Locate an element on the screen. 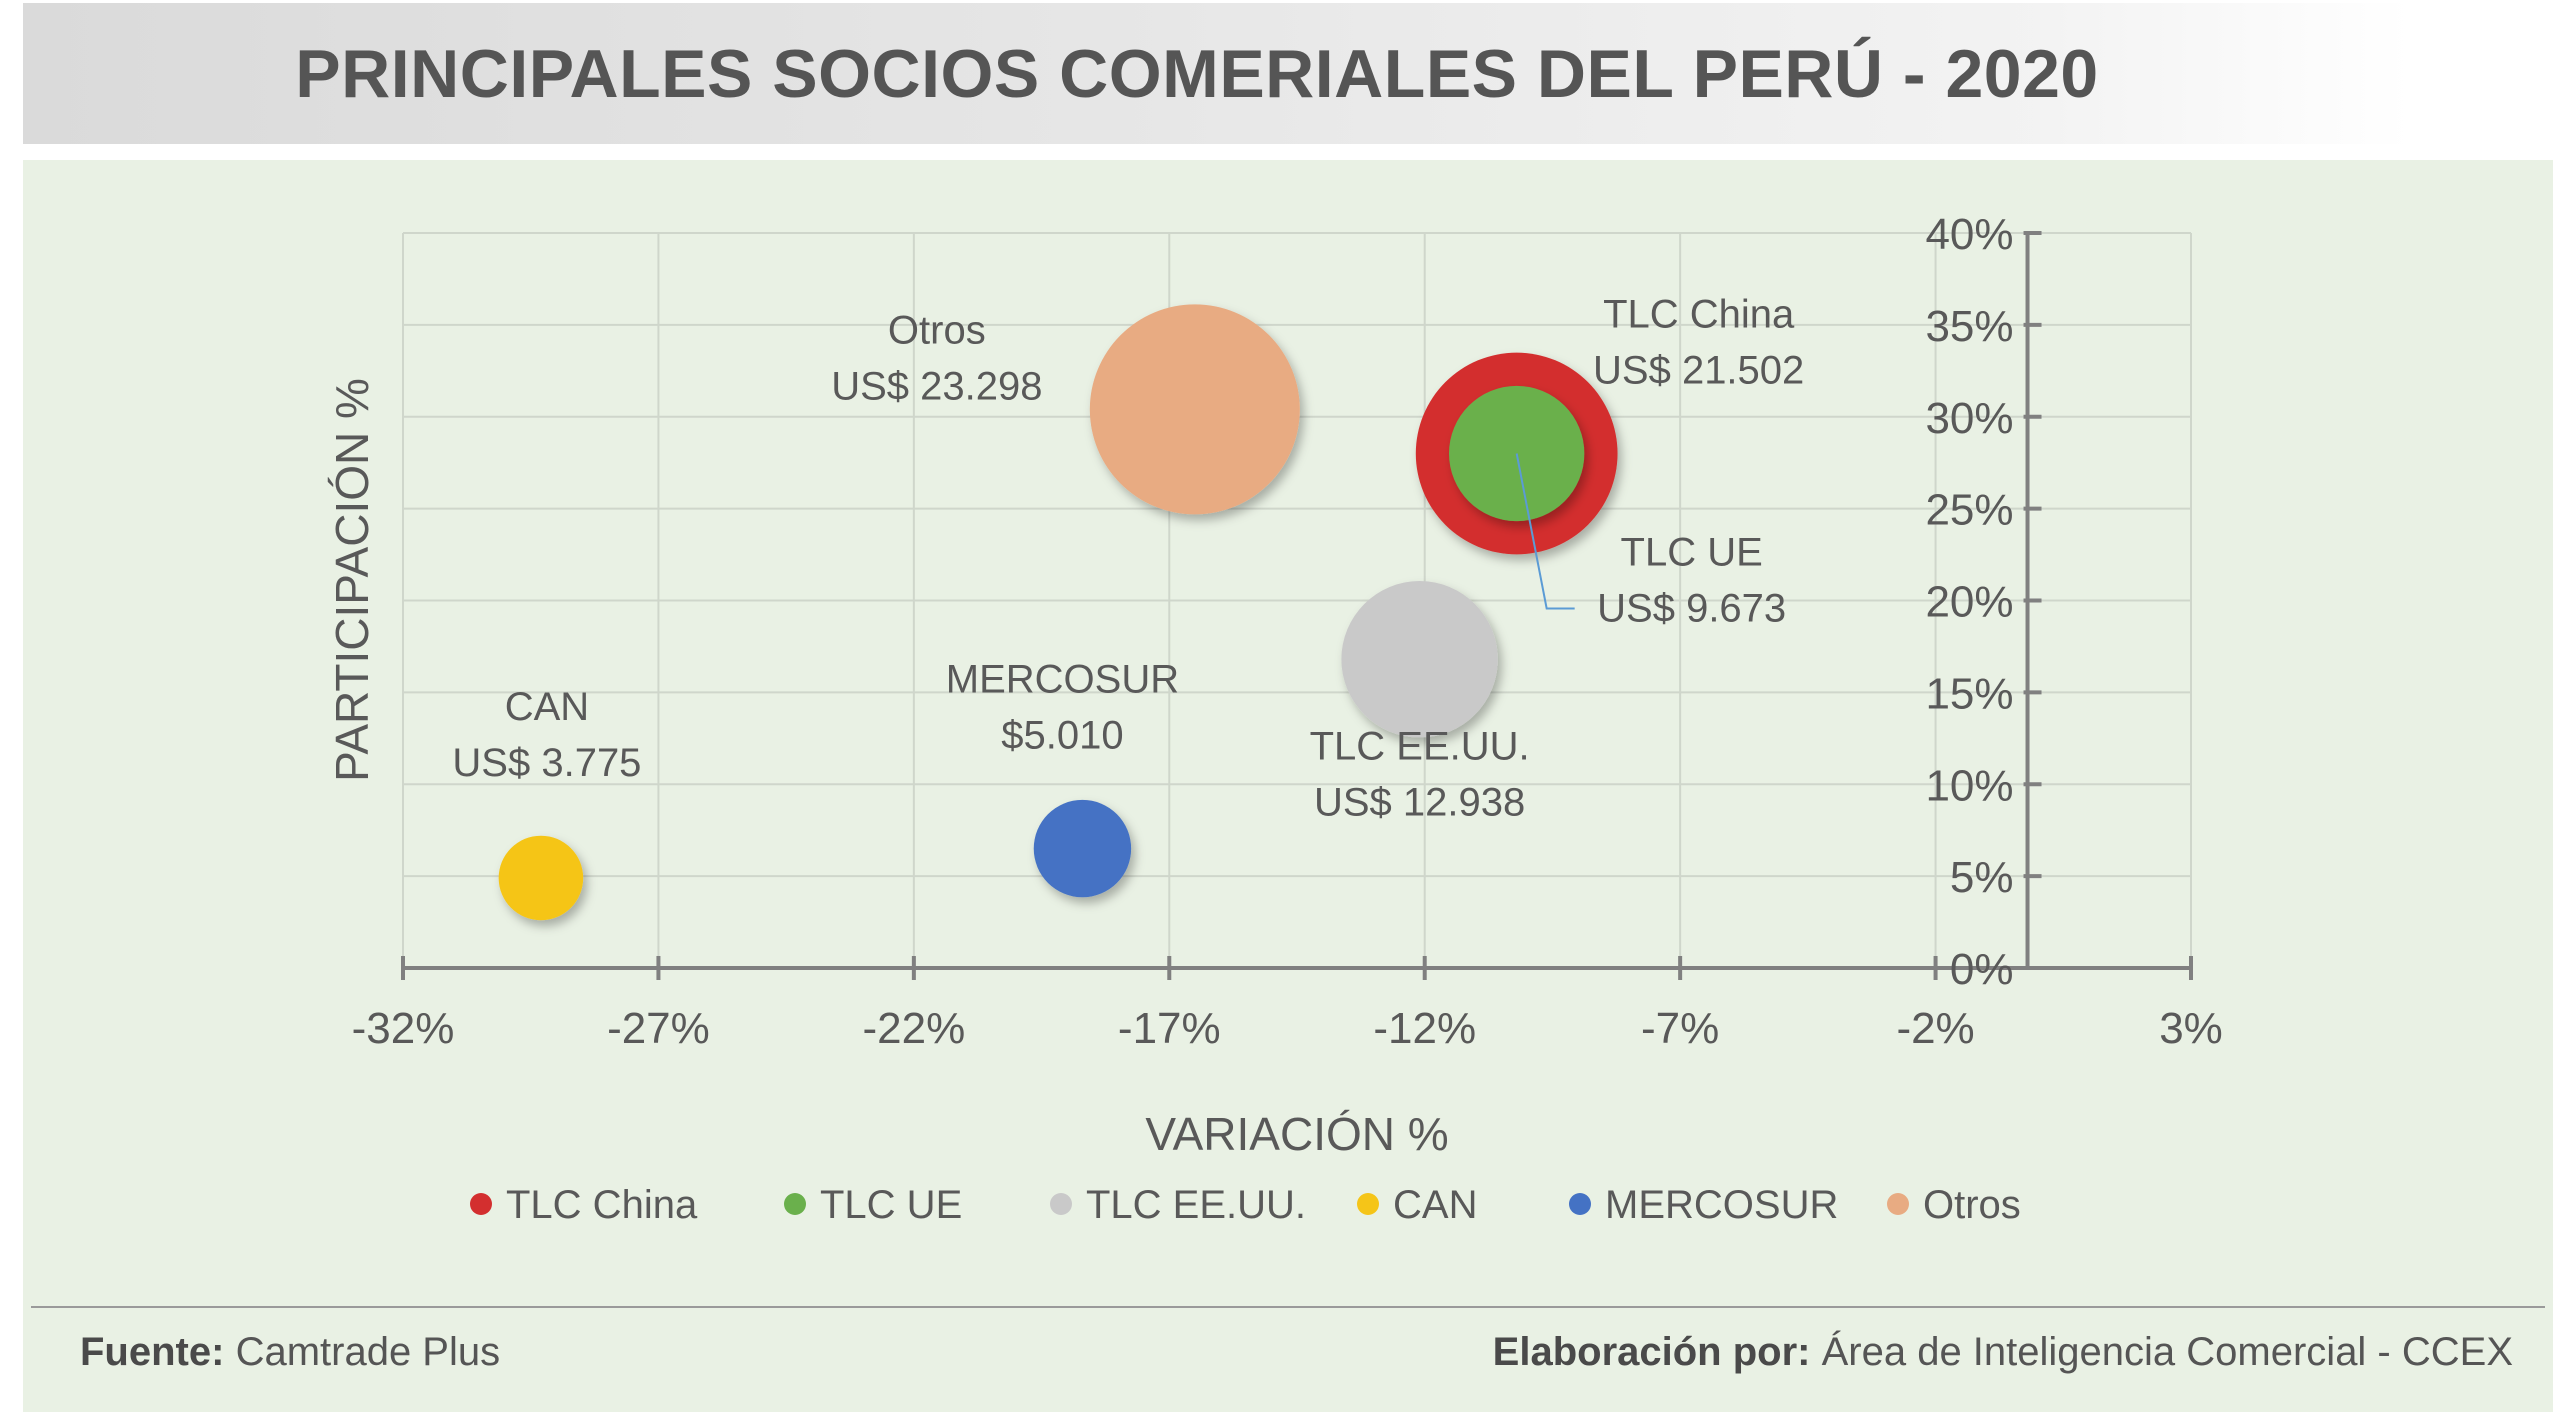 This screenshot has height=1426, width=2560. bubble-can is located at coordinates (541, 878).